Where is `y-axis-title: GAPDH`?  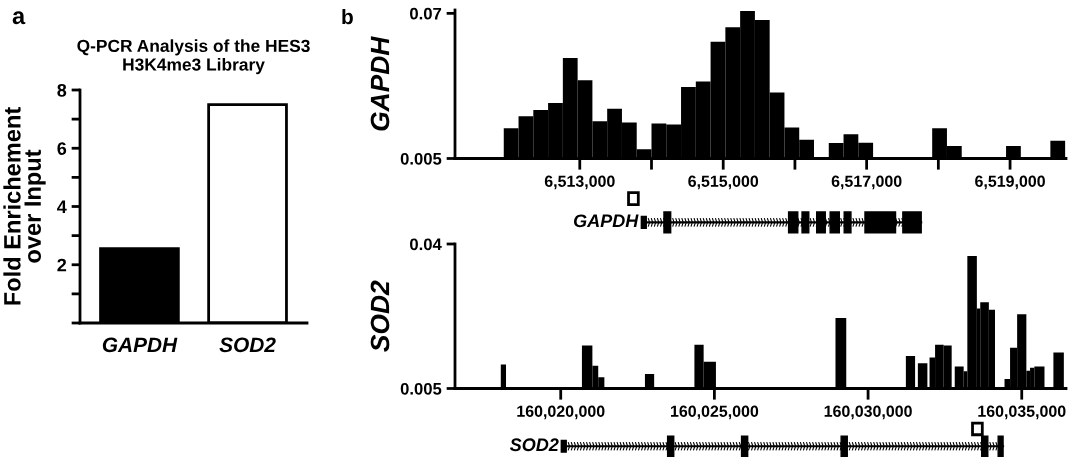
y-axis-title: GAPDH is located at coordinates (380, 83).